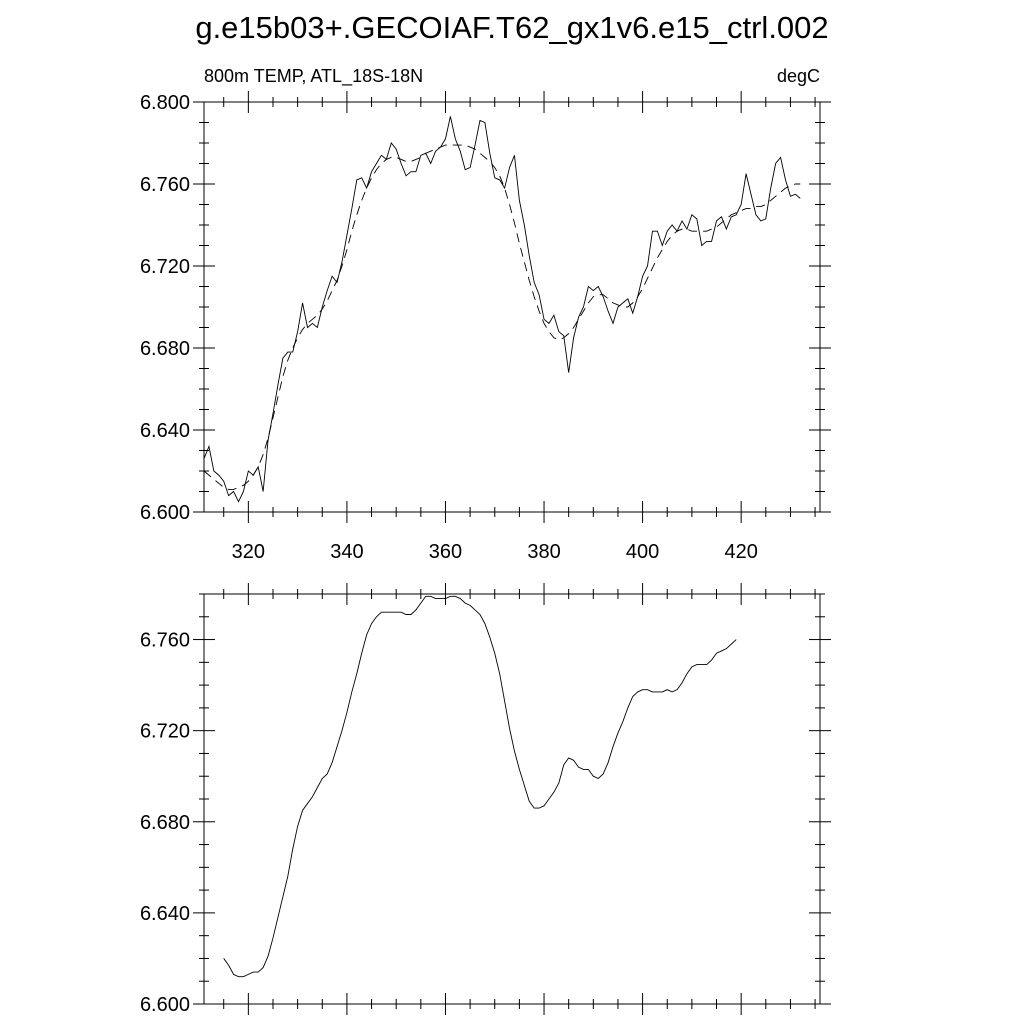  I want to click on top-y-tick-label: 6.760, so click(165, 185).